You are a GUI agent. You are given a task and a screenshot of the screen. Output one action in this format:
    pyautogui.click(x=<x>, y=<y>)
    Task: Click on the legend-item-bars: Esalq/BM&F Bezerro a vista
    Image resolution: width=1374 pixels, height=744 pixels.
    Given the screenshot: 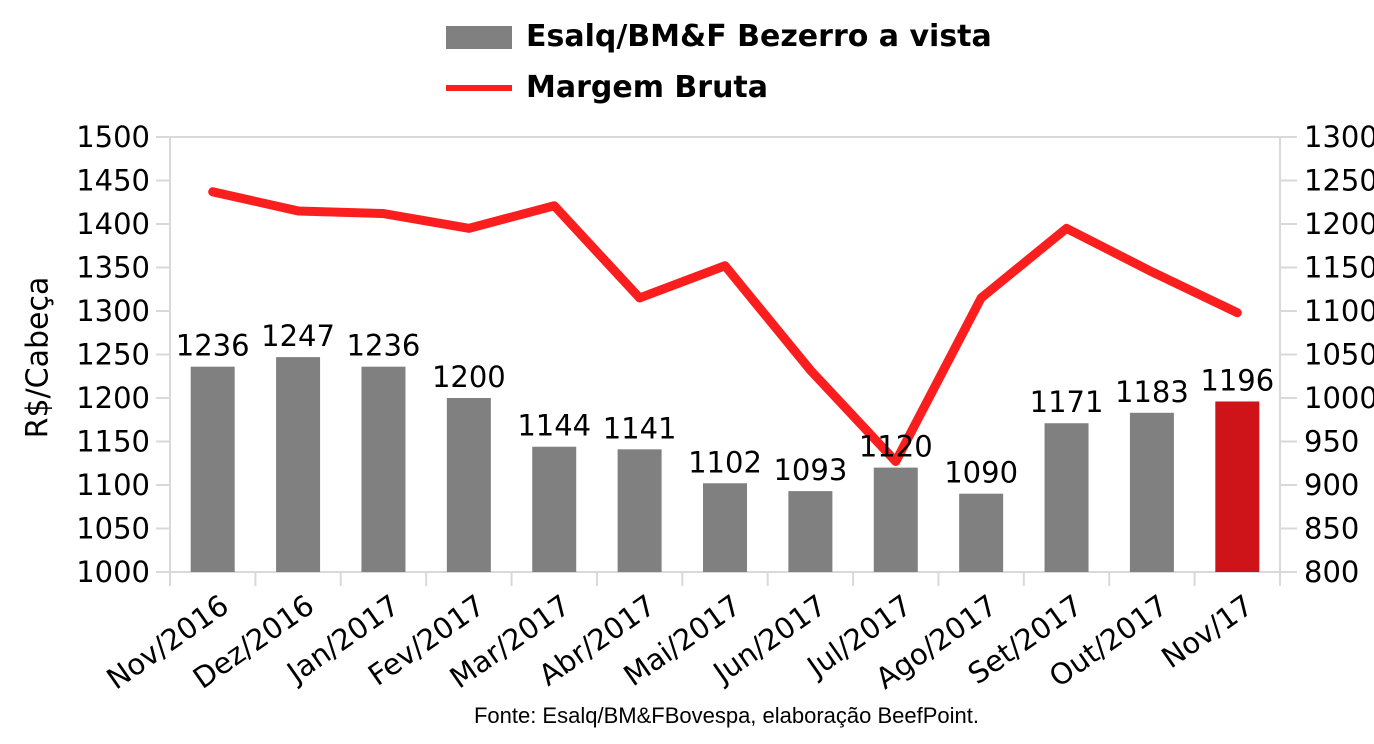 What is the action you would take?
    pyautogui.click(x=719, y=37)
    